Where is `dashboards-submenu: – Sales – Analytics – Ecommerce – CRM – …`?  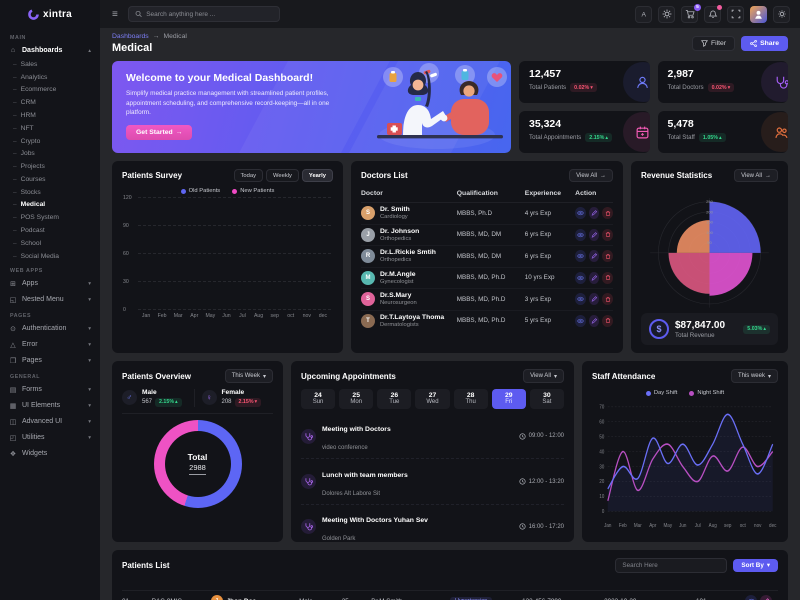 dashboards-submenu: – Sales – Analytics – Ecommerce – CRM – … is located at coordinates (50, 160).